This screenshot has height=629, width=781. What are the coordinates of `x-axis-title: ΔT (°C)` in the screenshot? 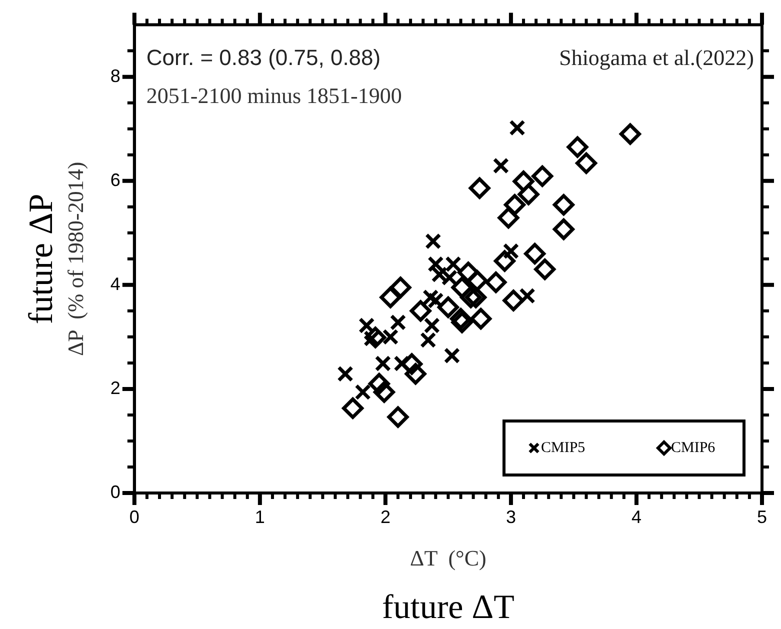 It's located at (448, 558).